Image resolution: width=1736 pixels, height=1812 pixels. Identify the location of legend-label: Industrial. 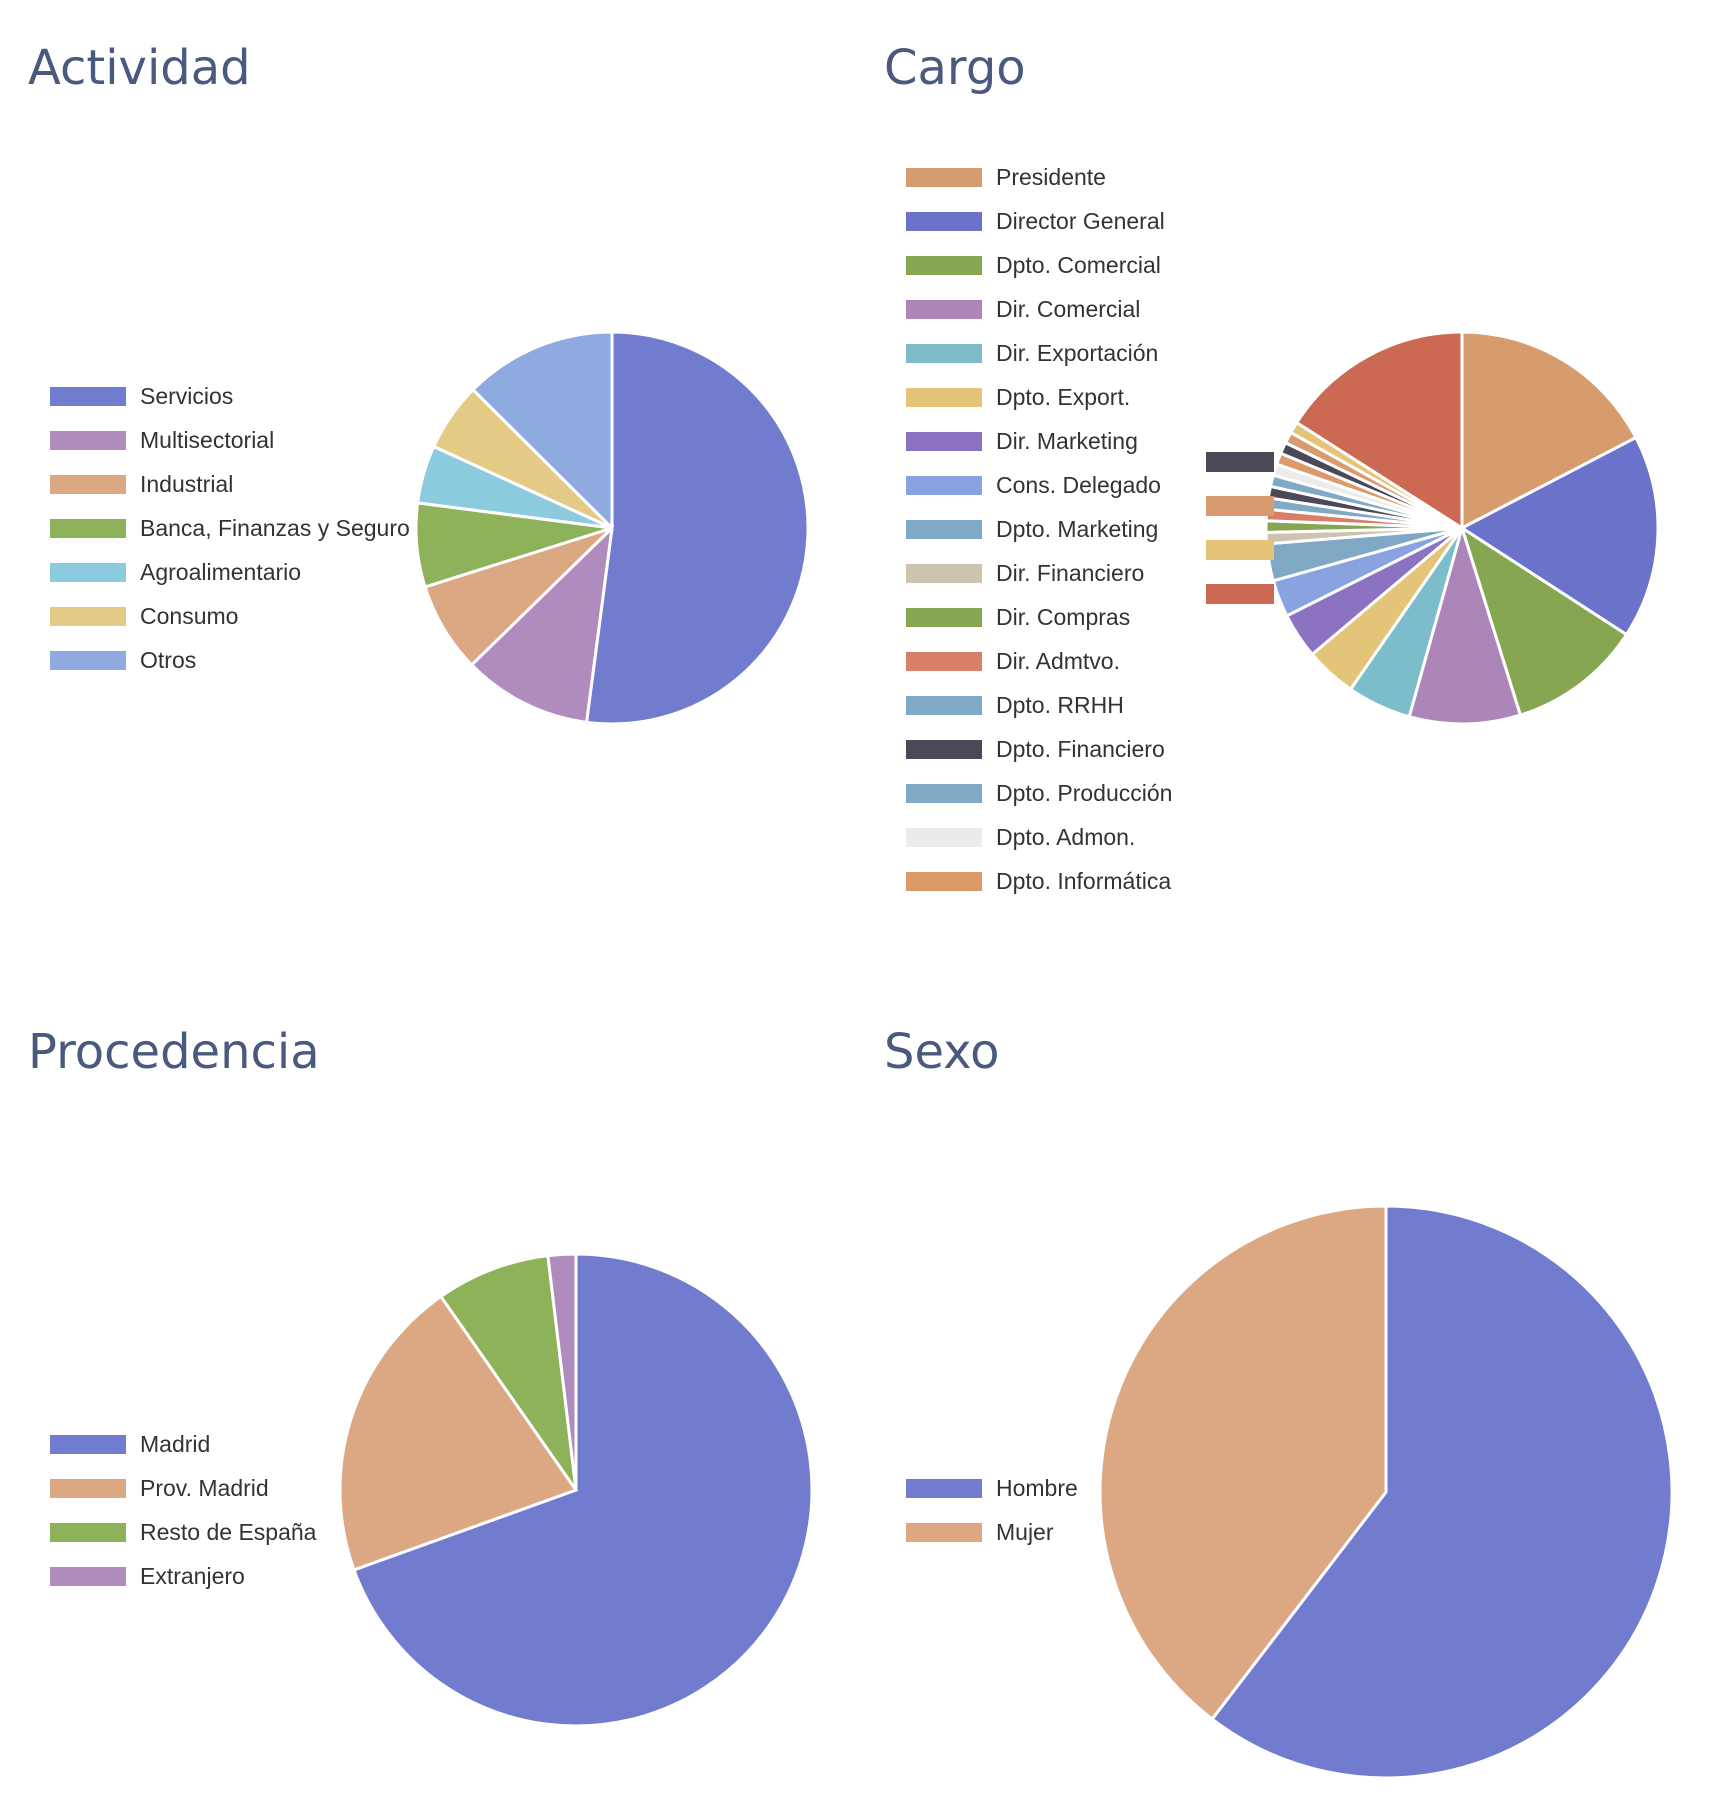
(187, 484).